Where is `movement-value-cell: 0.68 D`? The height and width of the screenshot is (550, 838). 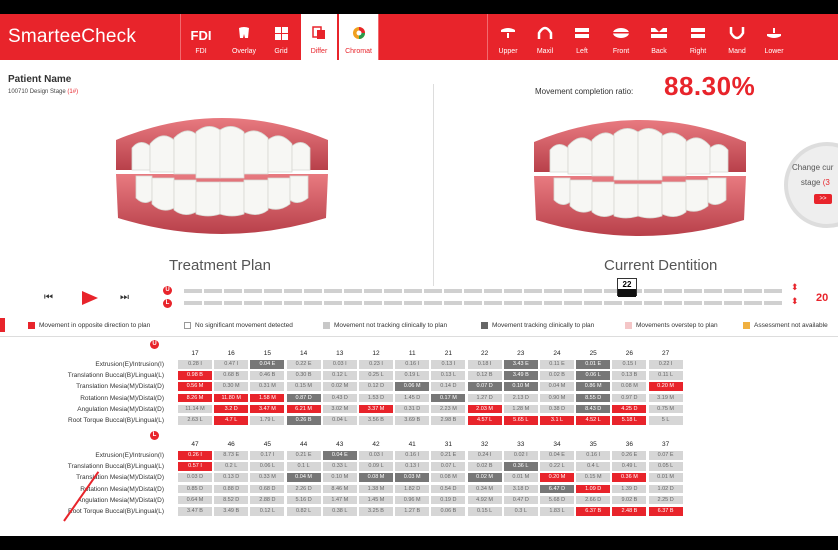
movement-value-cell: 0.68 D is located at coordinates (267, 489).